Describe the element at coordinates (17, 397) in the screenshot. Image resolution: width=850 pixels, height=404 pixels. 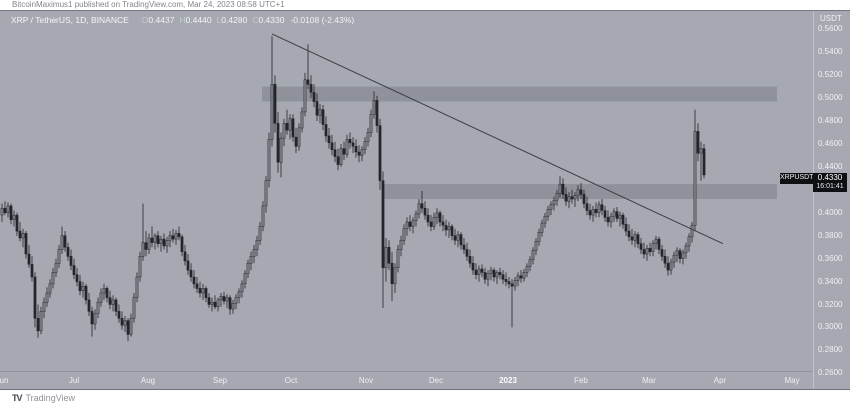
I see `tradingview-logo-icon: TV` at that location.